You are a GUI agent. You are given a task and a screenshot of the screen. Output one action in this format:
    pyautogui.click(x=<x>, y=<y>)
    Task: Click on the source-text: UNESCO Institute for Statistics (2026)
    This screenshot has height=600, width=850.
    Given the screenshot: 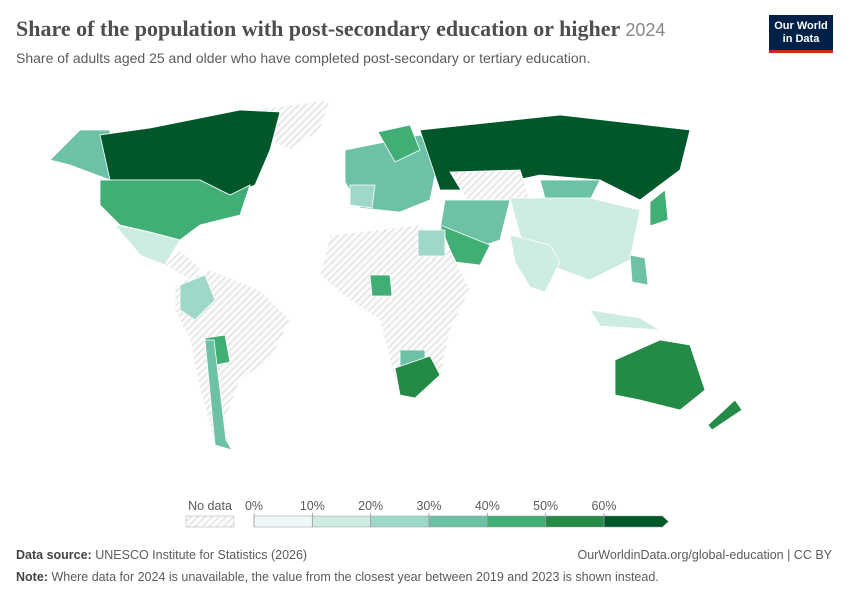 What is the action you would take?
    pyautogui.click(x=201, y=555)
    